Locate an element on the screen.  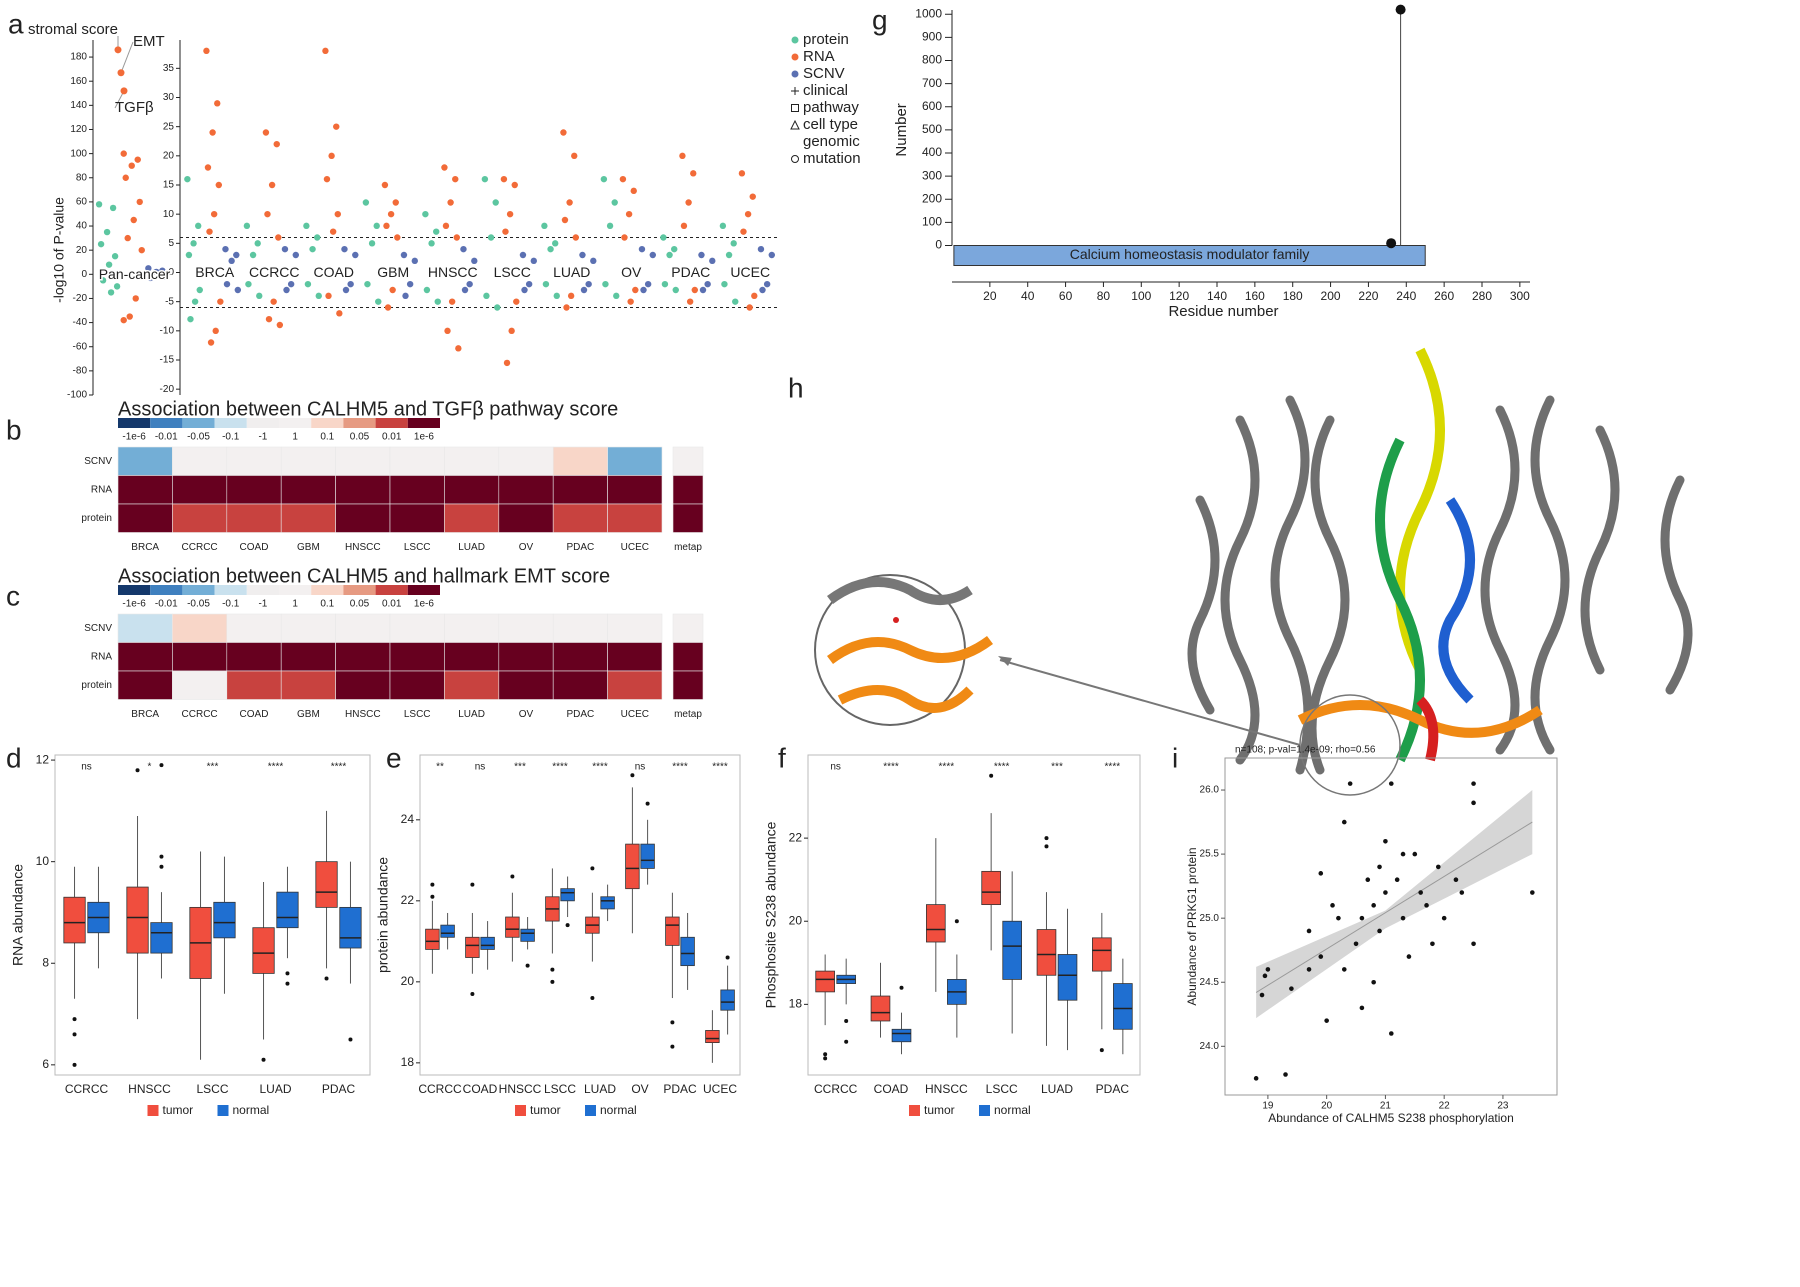
x-tick-label: 22 is located at coordinates (1445, 1106).